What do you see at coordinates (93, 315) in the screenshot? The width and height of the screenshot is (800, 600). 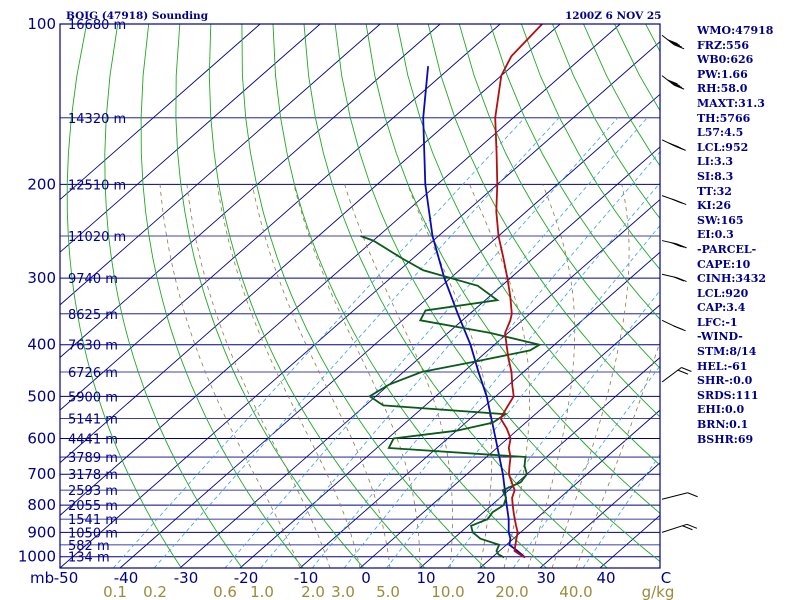 I see `height-label: 8625 m` at bounding box center [93, 315].